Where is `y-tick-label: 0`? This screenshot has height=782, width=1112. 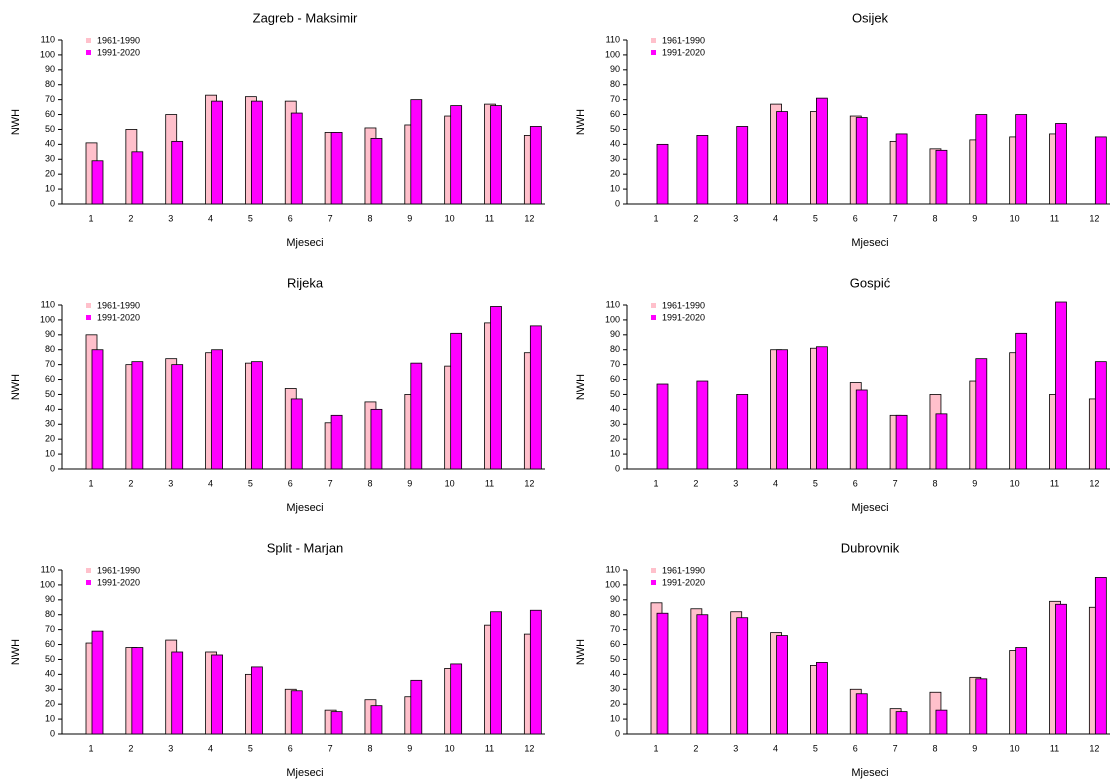
y-tick-label: 0 is located at coordinates (617, 468).